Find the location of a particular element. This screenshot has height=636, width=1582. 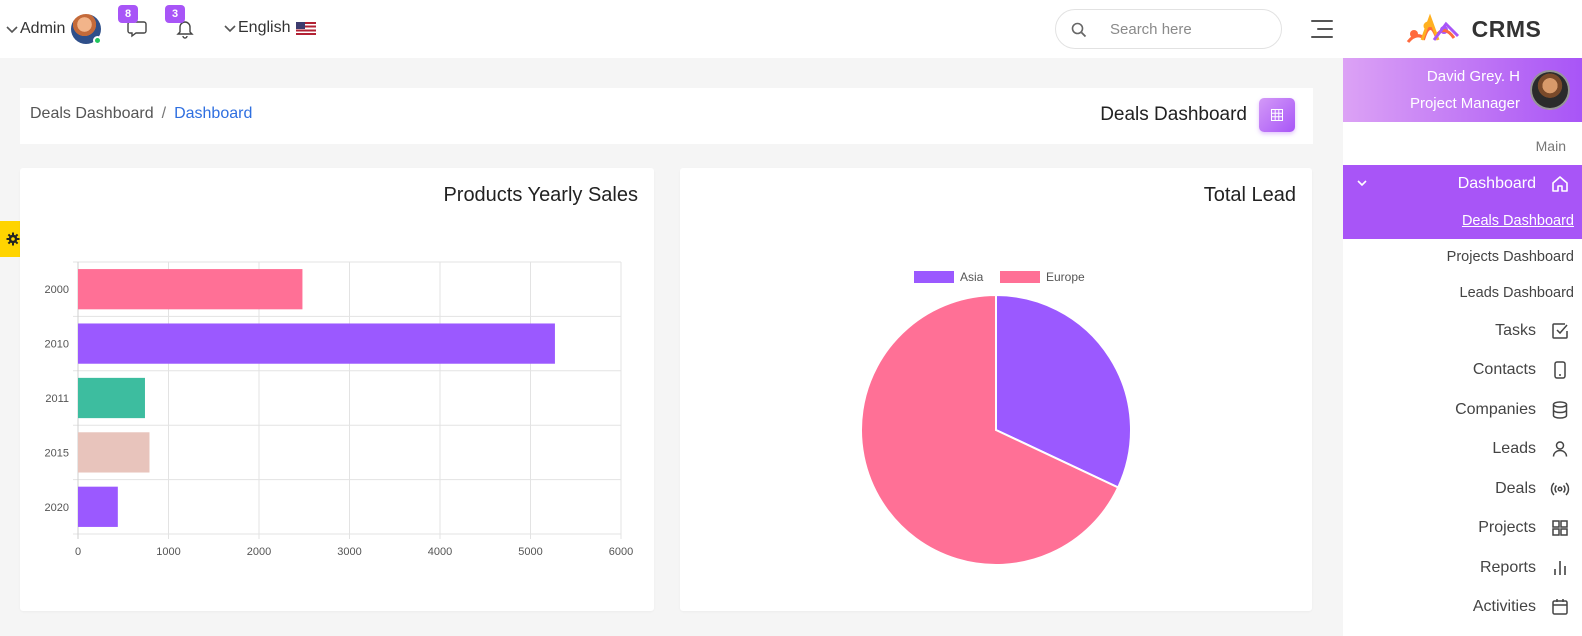

sidebar-item-activities: Activities is located at coordinates (1462, 608).